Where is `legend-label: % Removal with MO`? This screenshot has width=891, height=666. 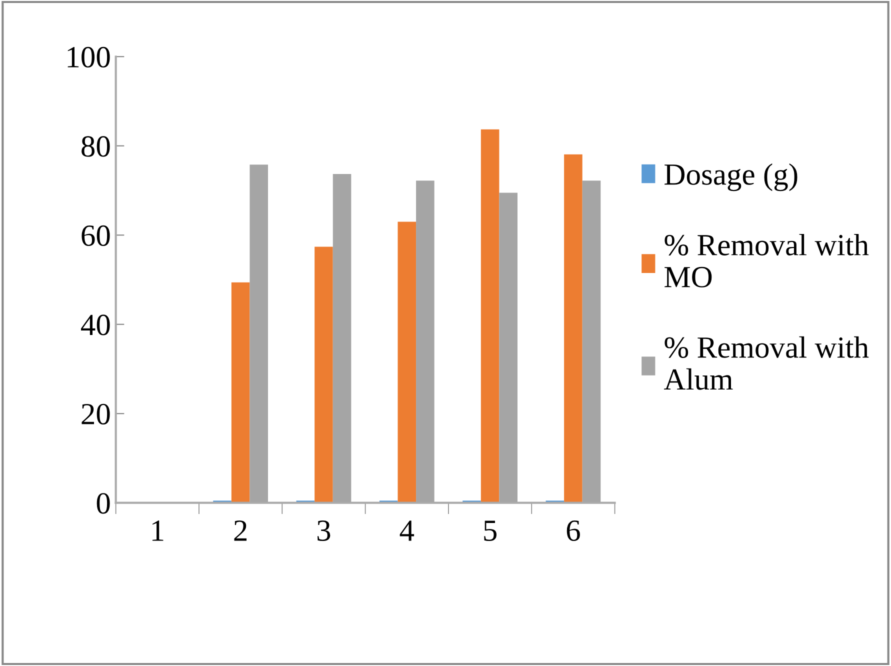
legend-label: % Removal with MO is located at coordinates (766, 261).